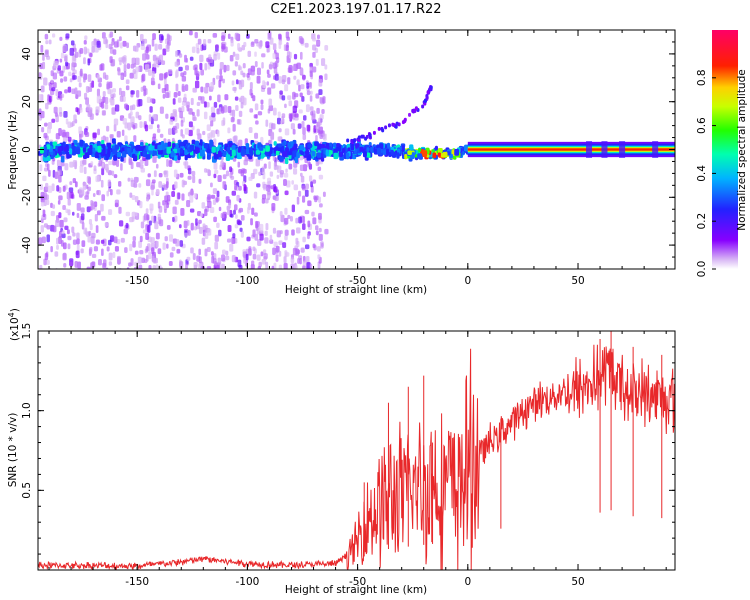 Image resolution: width=750 pixels, height=600 pixels. What do you see at coordinates (702, 269) in the screenshot?
I see `colorbar-tick-label: 0.0` at bounding box center [702, 269].